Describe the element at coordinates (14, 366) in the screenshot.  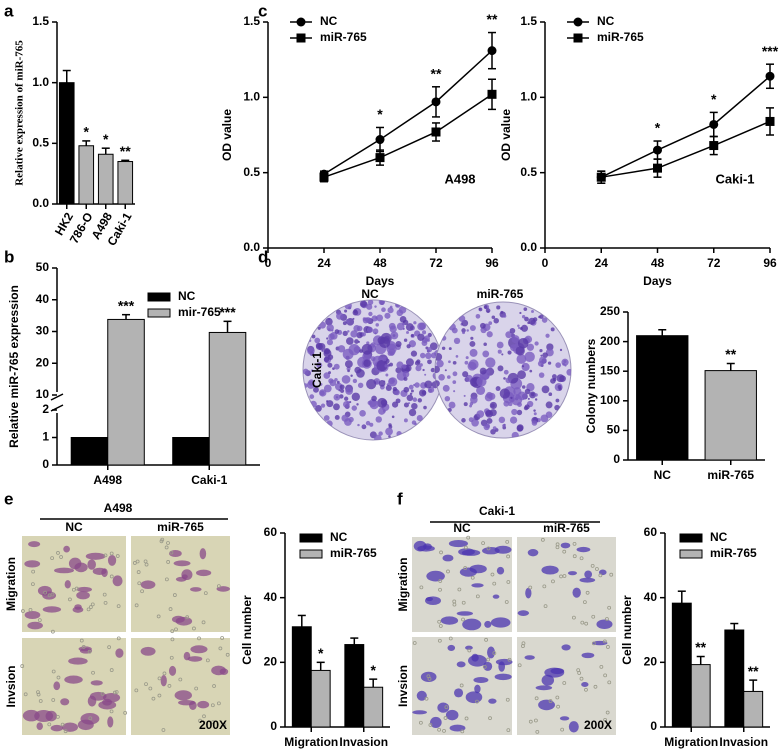
I see `y-axis-label: Relative miR-765 expression` at that location.